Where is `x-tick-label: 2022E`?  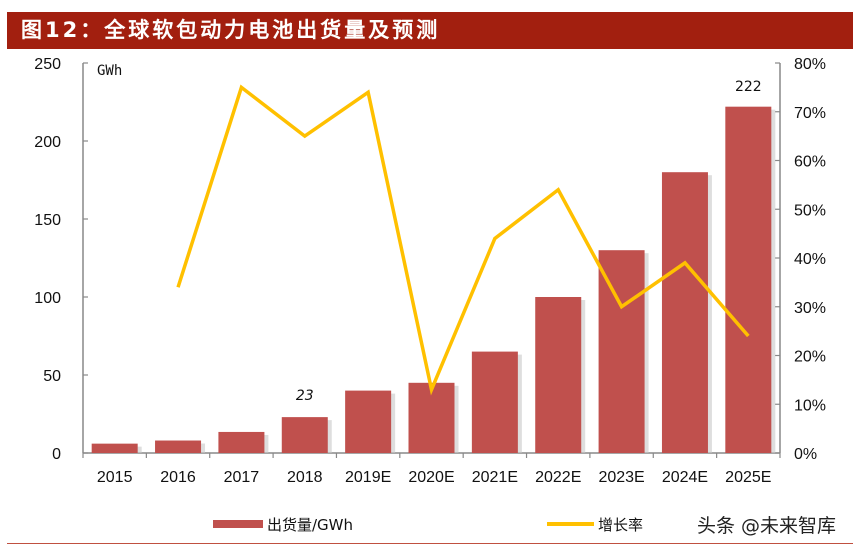 x-tick-label: 2022E is located at coordinates (558, 477).